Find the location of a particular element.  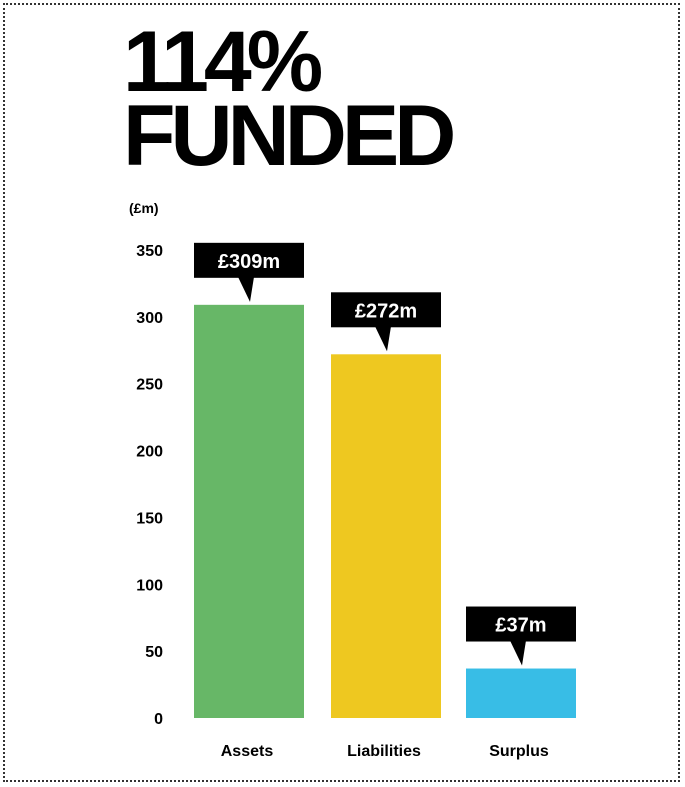

callout-liabilities: £272m is located at coordinates (386, 322).